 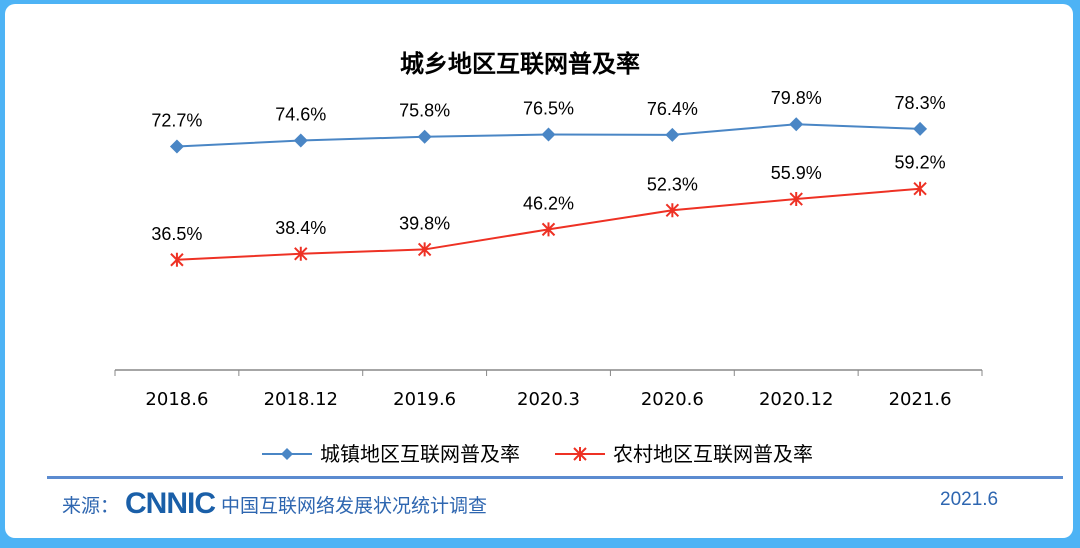 I want to click on x-tick-label: 2020.12, so click(x=796, y=399).